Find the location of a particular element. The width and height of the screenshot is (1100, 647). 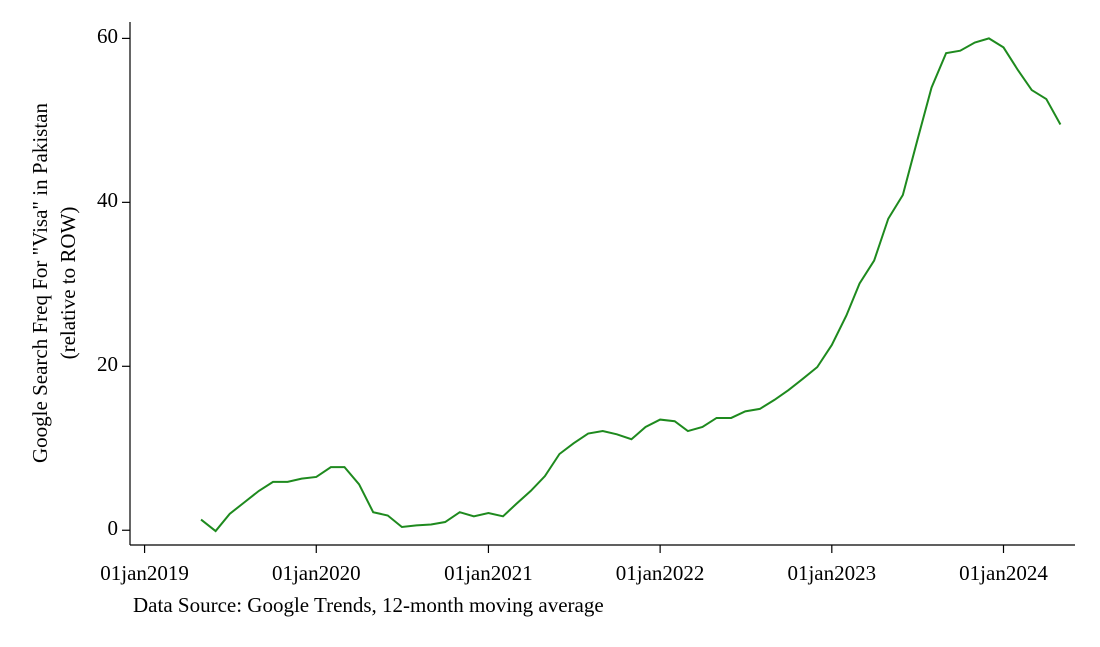

y-tick-label: 40 is located at coordinates (107, 200).